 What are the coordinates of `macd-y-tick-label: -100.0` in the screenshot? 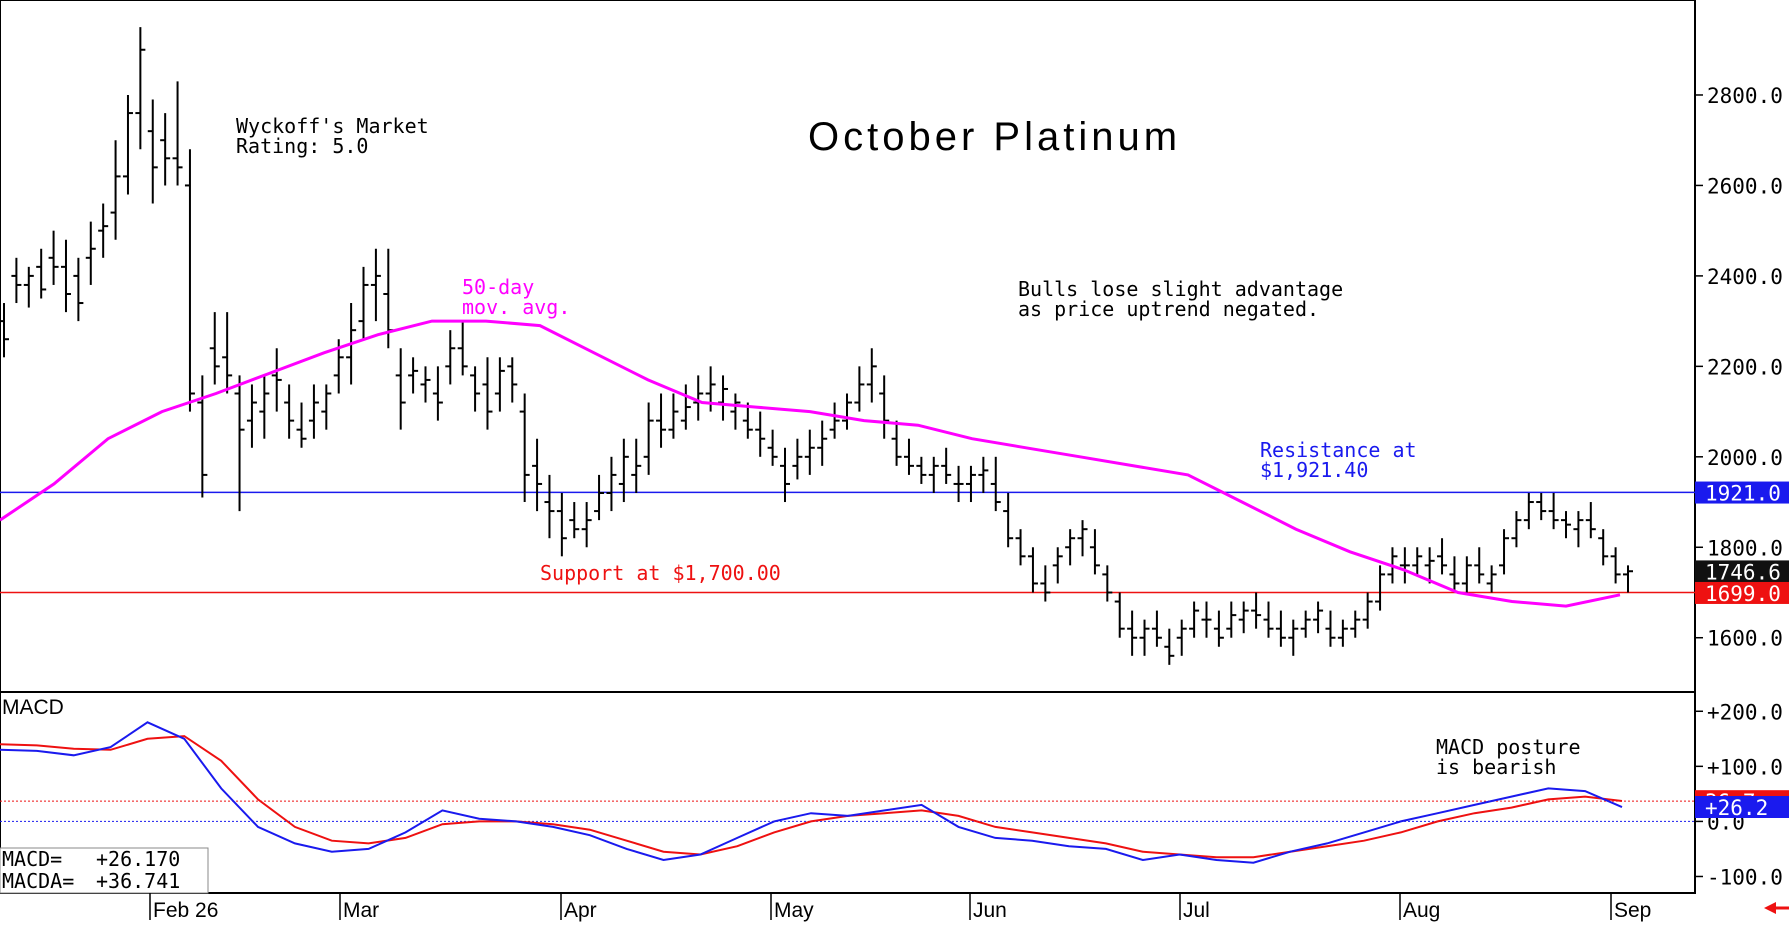 It's located at (1745, 877).